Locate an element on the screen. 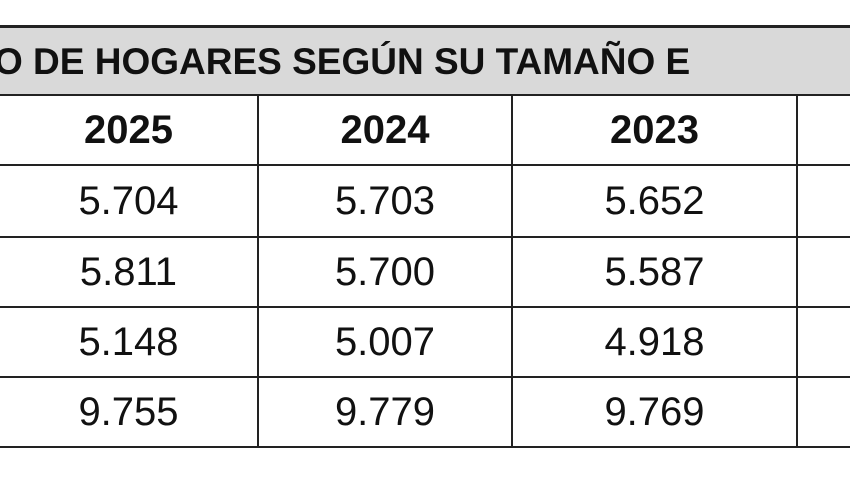  data-cell: 4.918 is located at coordinates (654, 342).